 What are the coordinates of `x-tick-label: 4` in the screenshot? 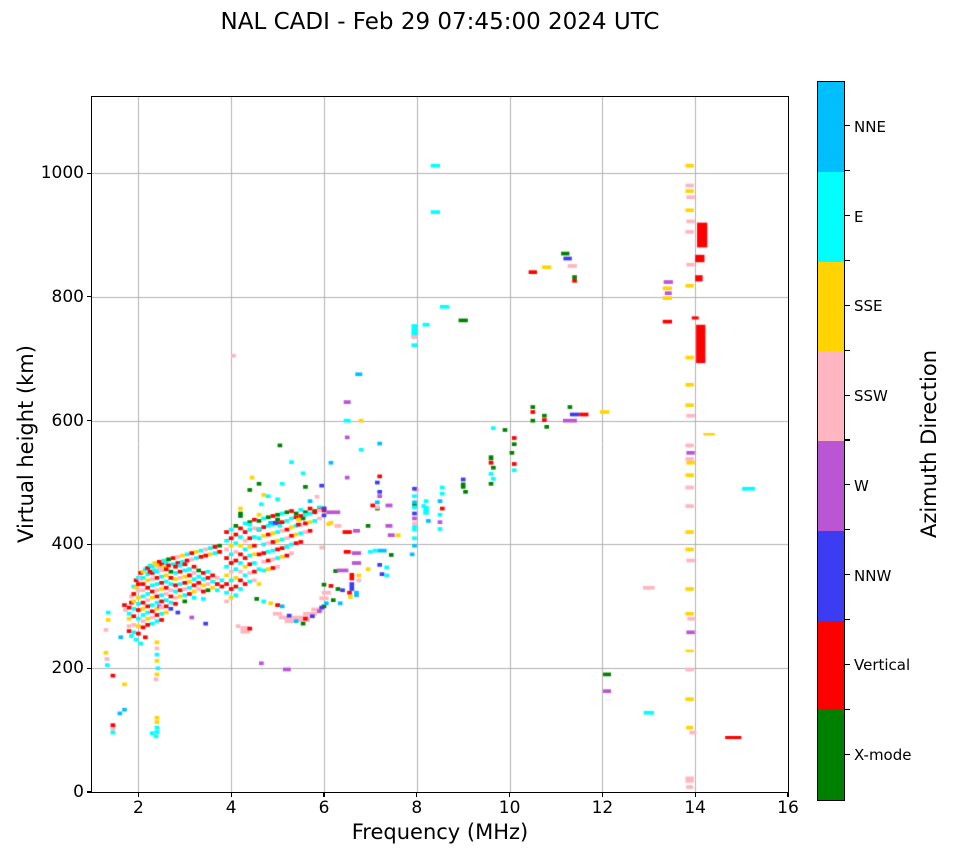 It's located at (231, 808).